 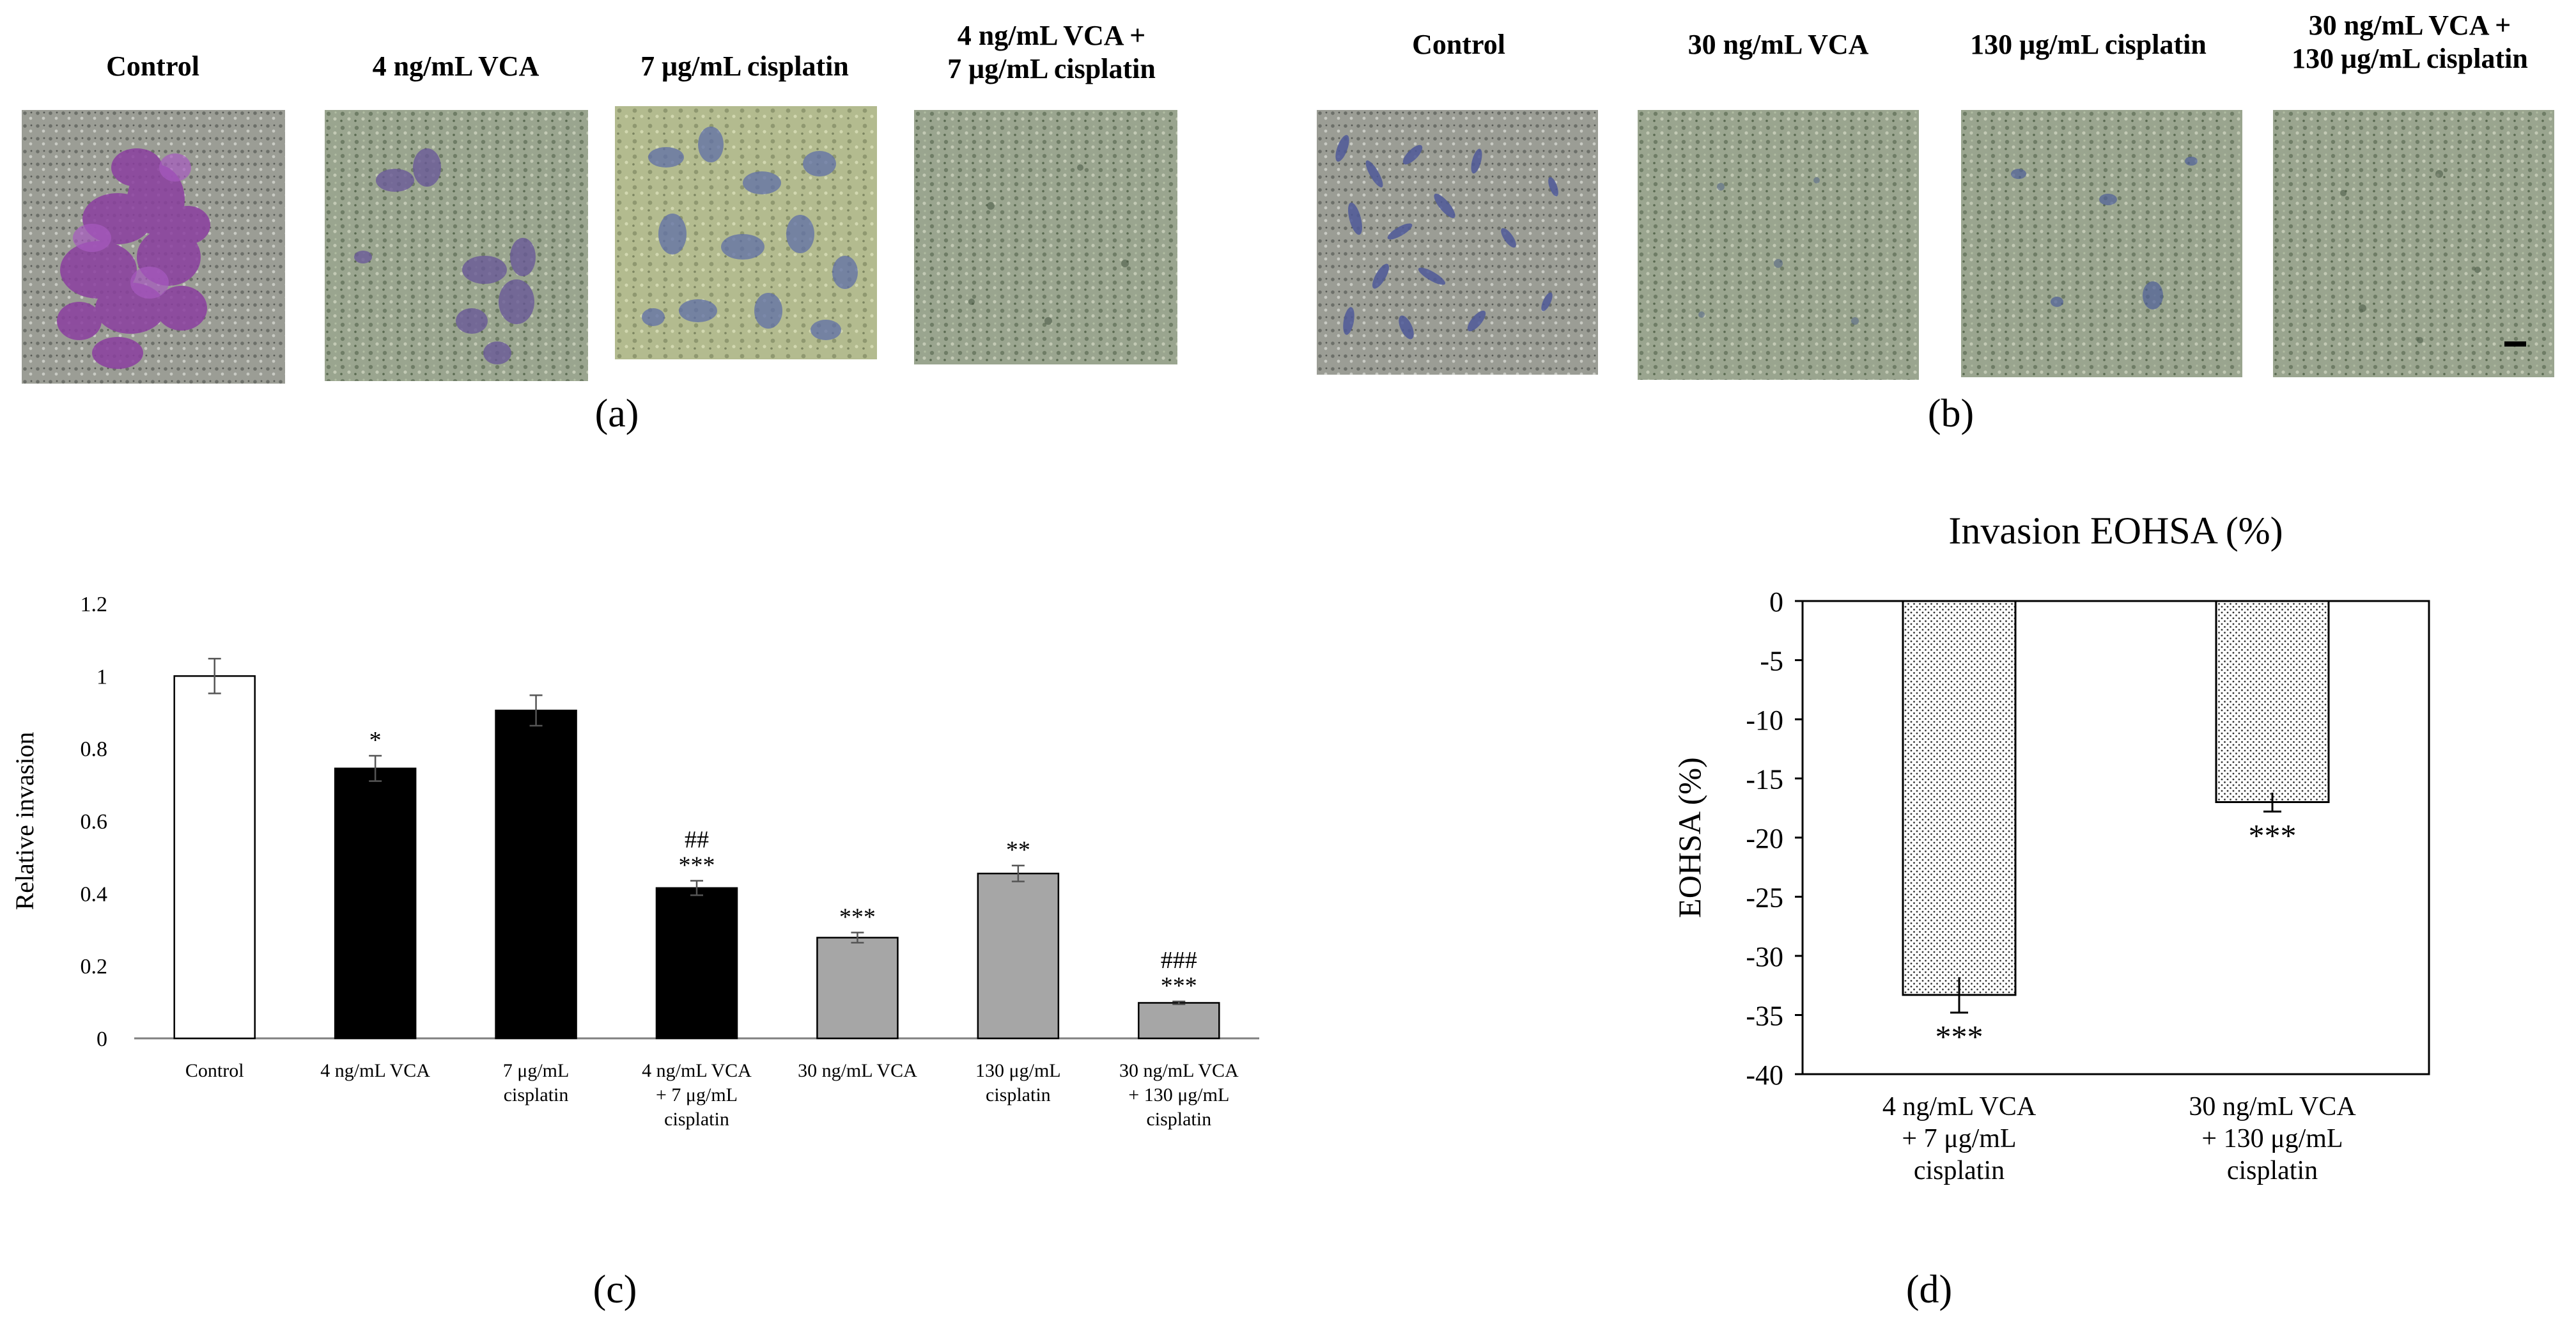 What do you see at coordinates (456, 66) in the screenshot?
I see `panel-a-header-2: 4 ng/mL VCA` at bounding box center [456, 66].